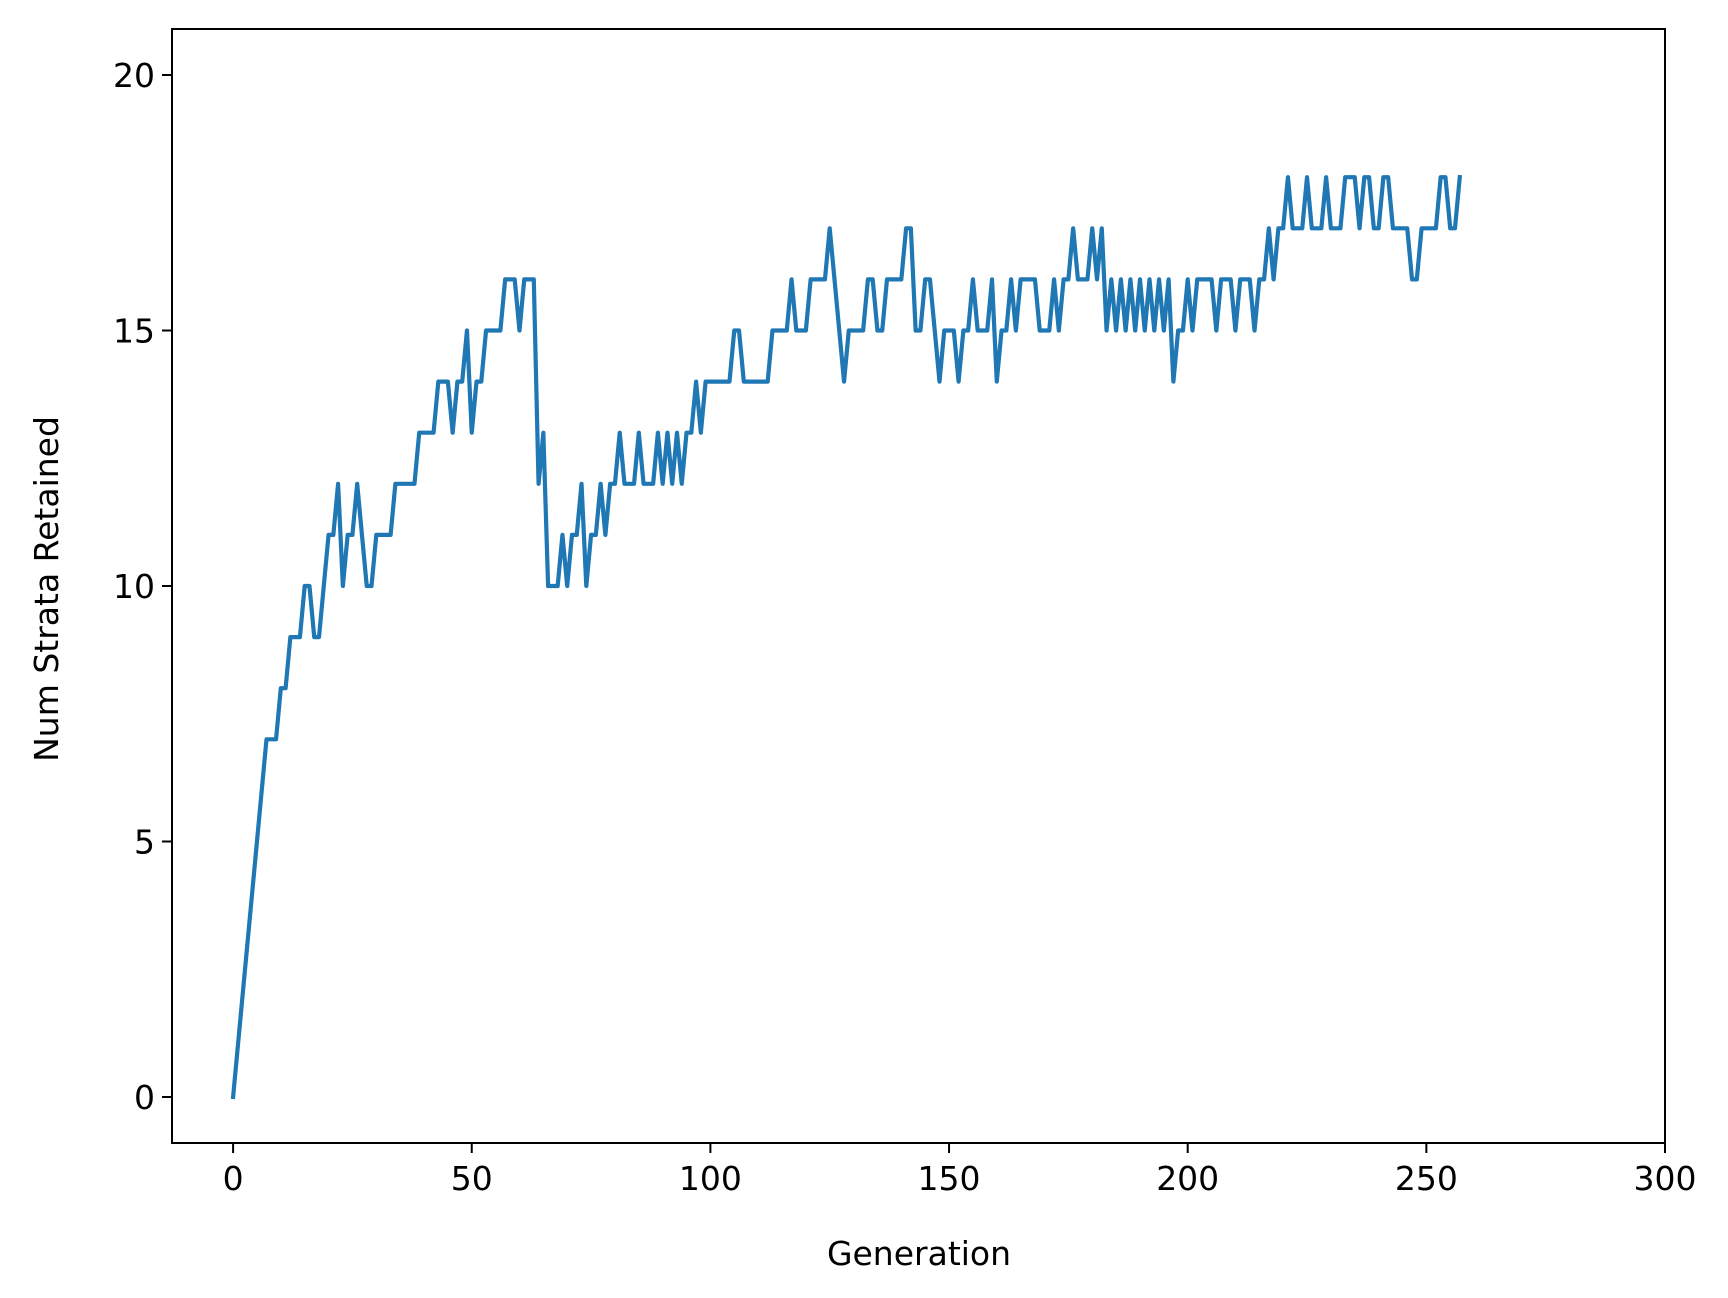 The height and width of the screenshot is (1298, 1728). I want to click on x-tick-label: 0, so click(233, 1178).